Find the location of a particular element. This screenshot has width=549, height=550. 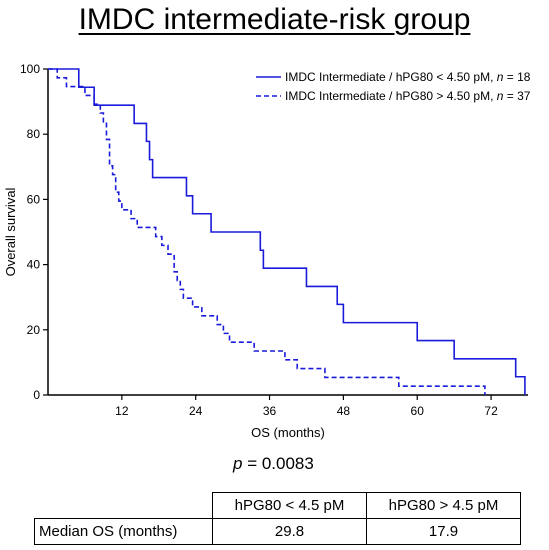

x-tick-label: 24 is located at coordinates (196, 411).